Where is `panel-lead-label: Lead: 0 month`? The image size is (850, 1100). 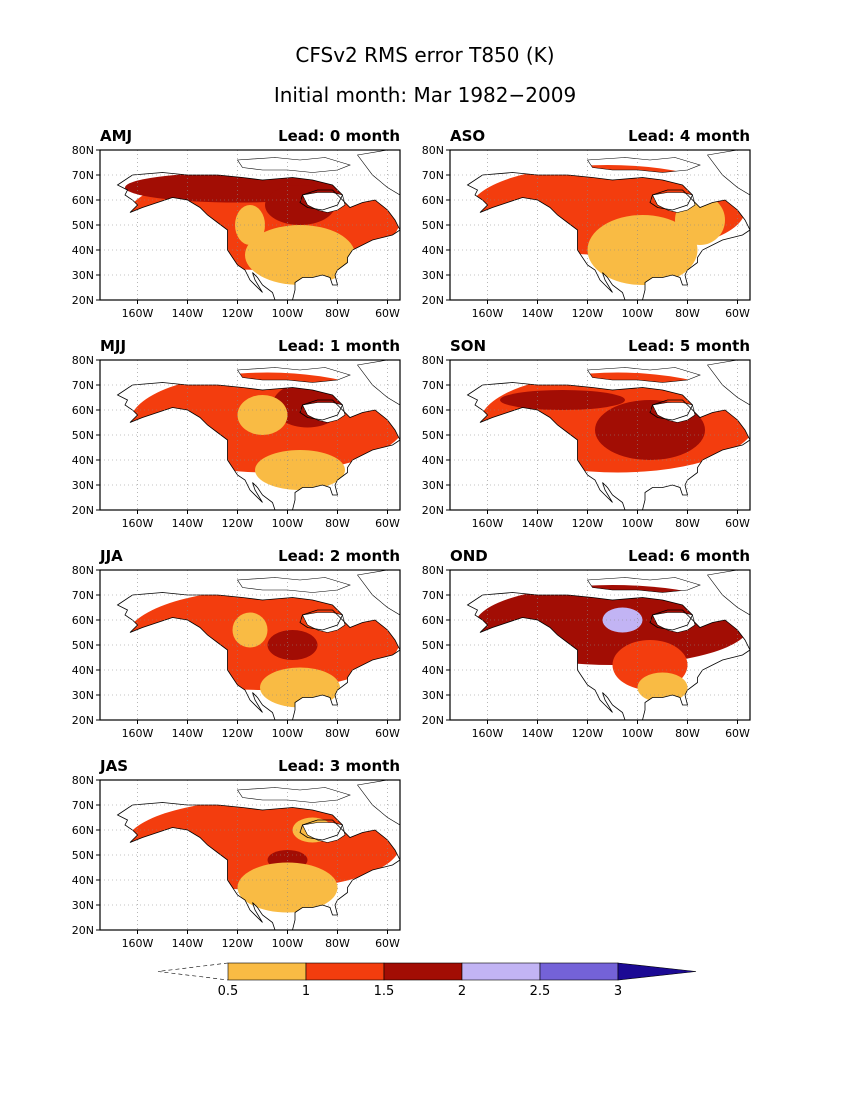 panel-lead-label: Lead: 0 month is located at coordinates (339, 136).